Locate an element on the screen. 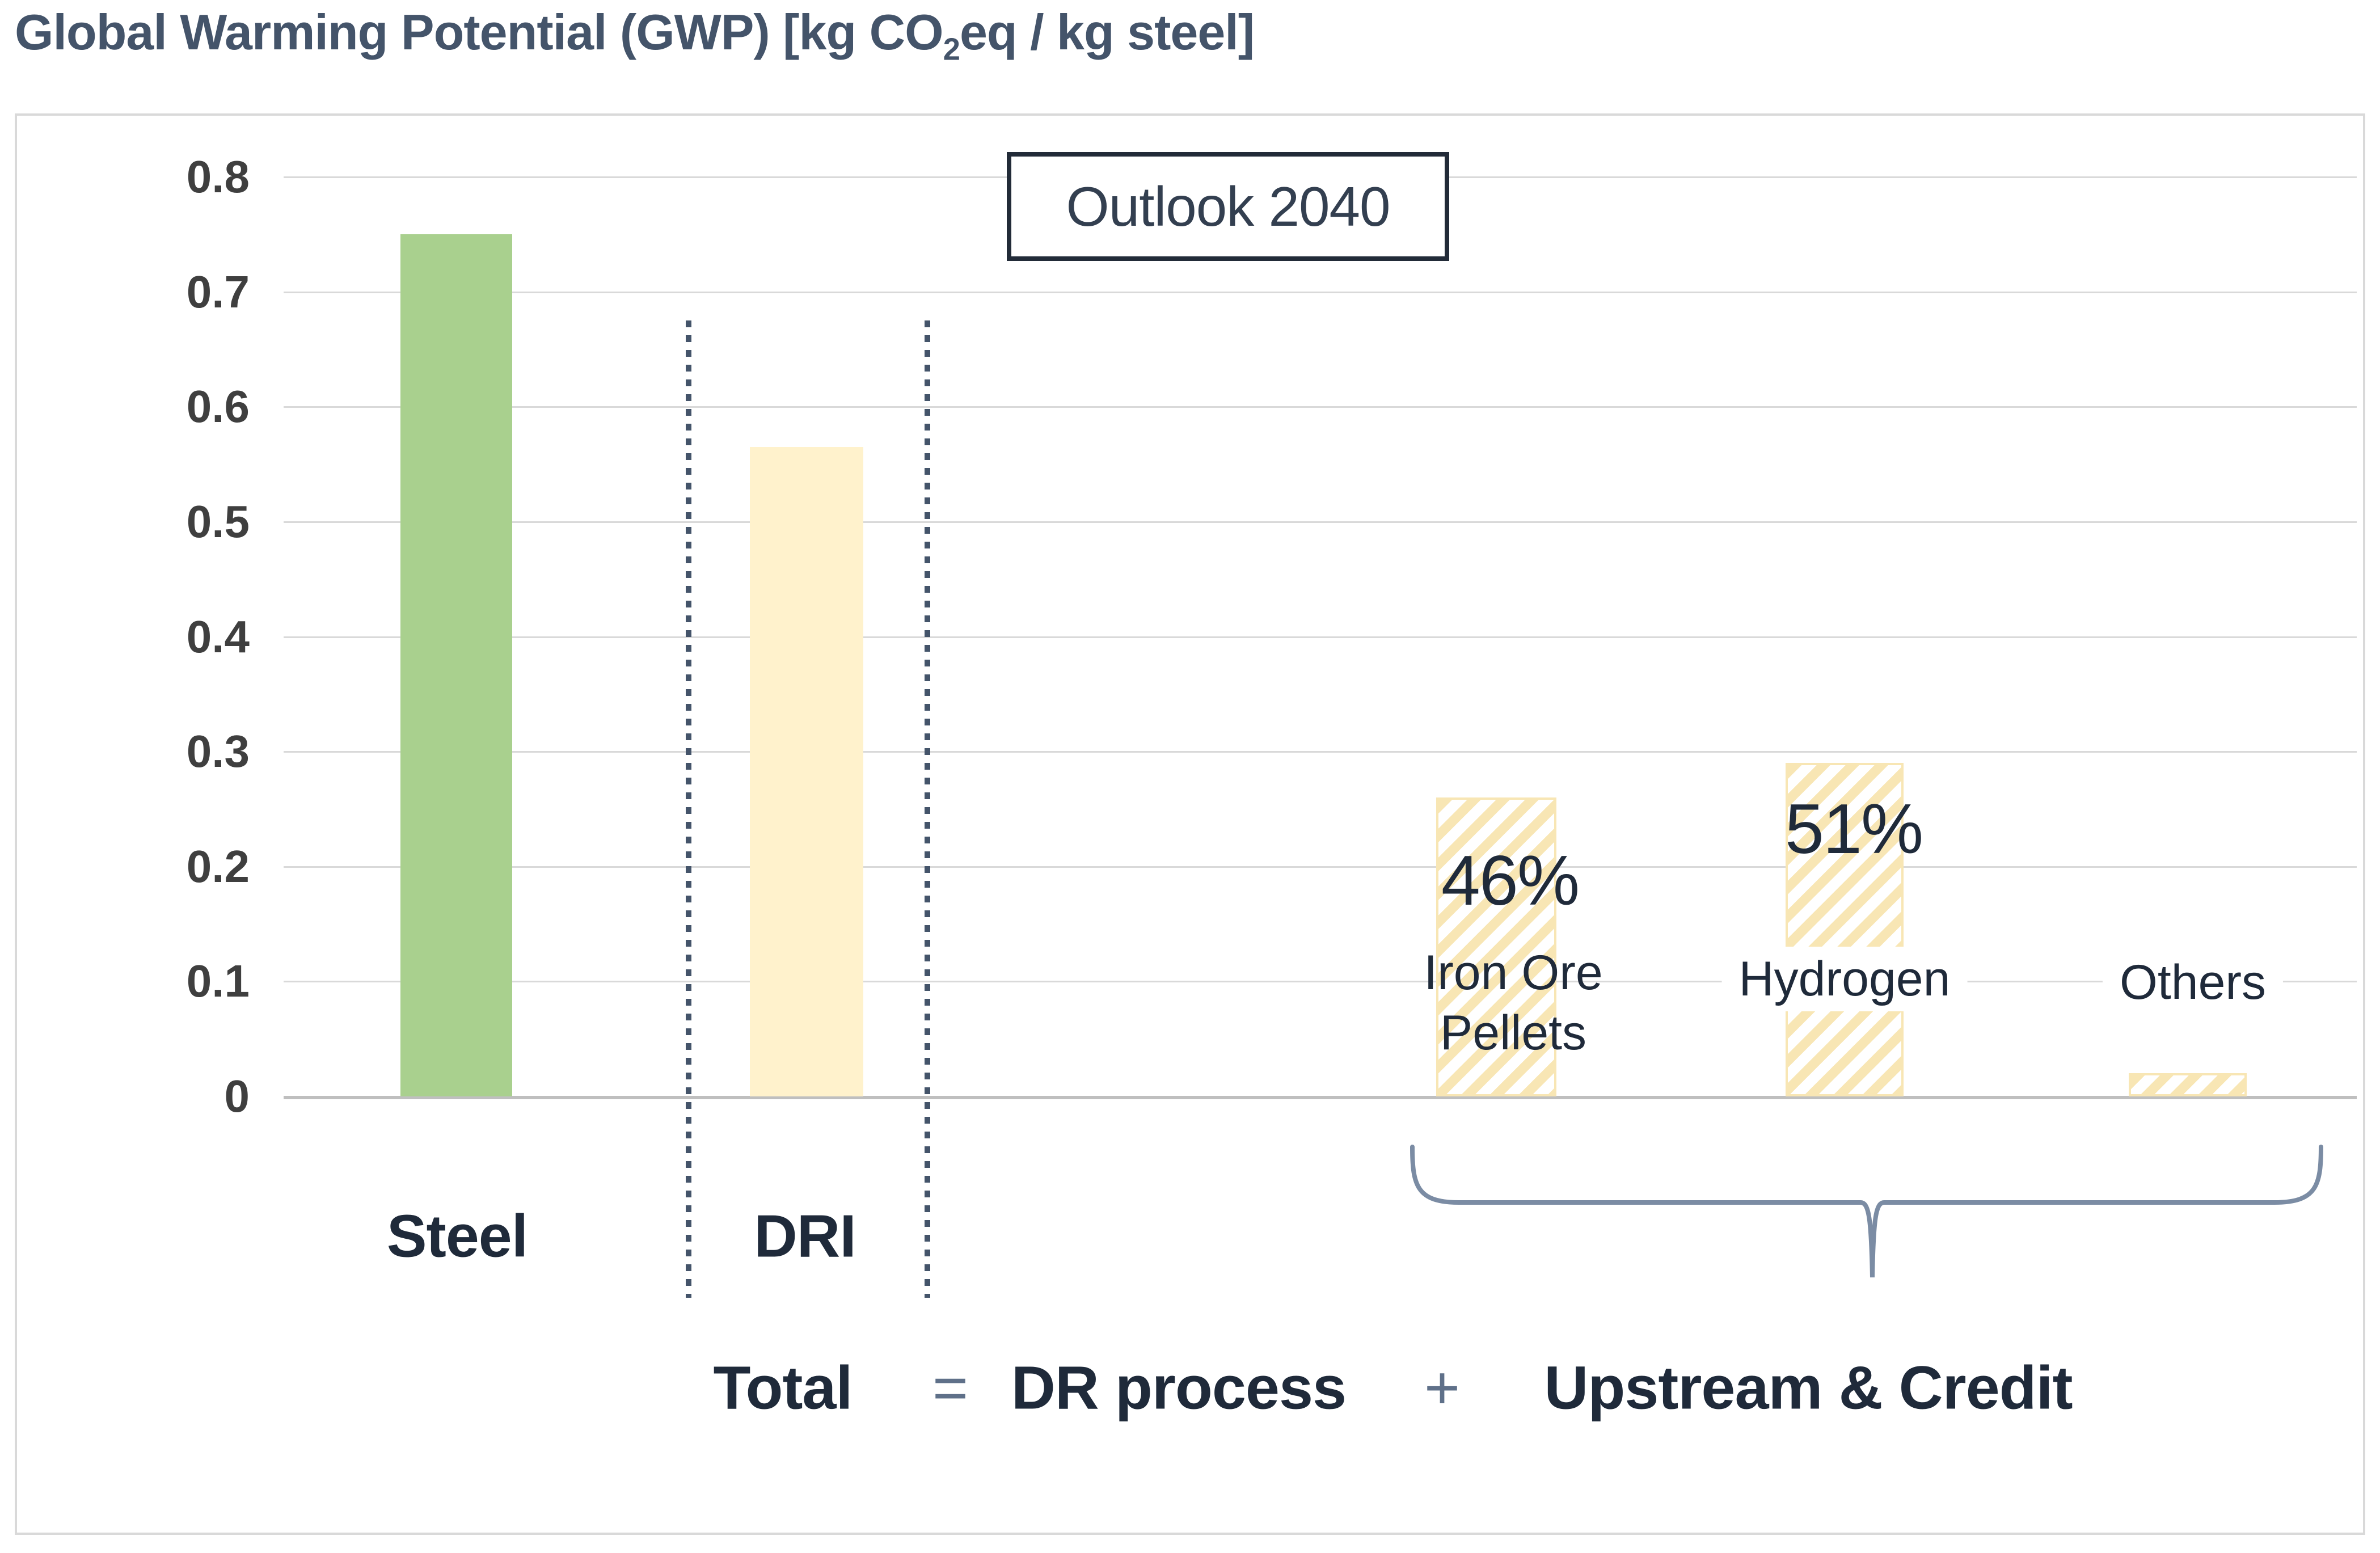 This screenshot has height=1553, width=2380. bar-dri-total is located at coordinates (806, 771).